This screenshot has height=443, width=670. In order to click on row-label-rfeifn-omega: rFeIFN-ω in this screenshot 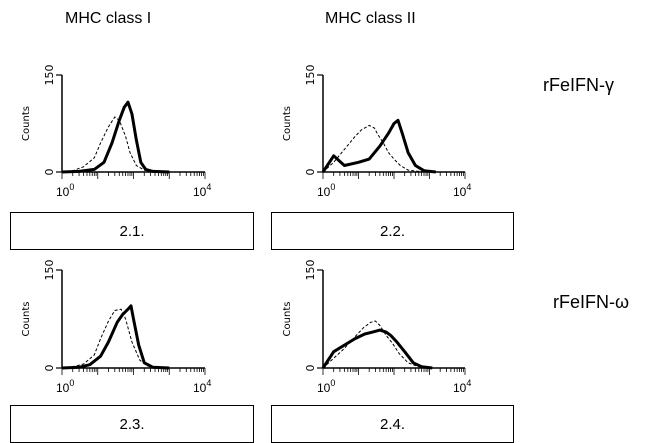, I will do `click(591, 302)`.